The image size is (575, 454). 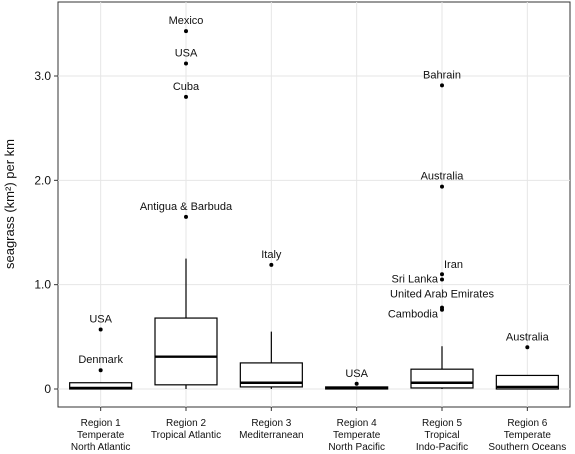 I want to click on outlier-label: Cambodia, so click(x=413, y=315).